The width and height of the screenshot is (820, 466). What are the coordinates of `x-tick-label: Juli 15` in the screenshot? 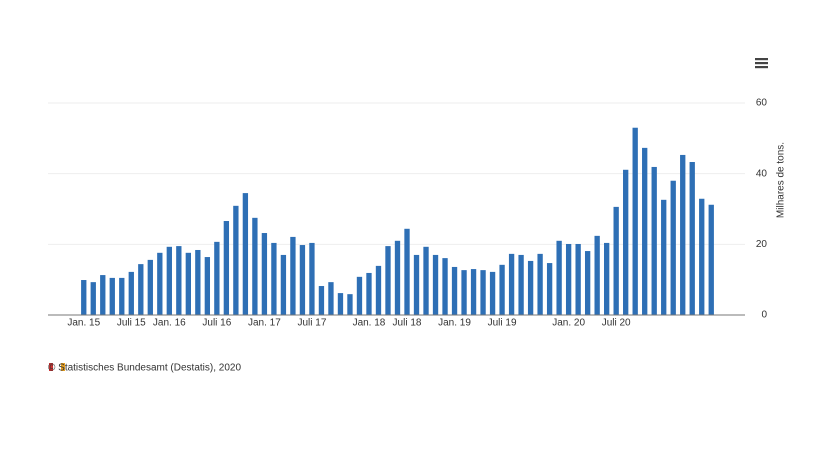 It's located at (131, 323).